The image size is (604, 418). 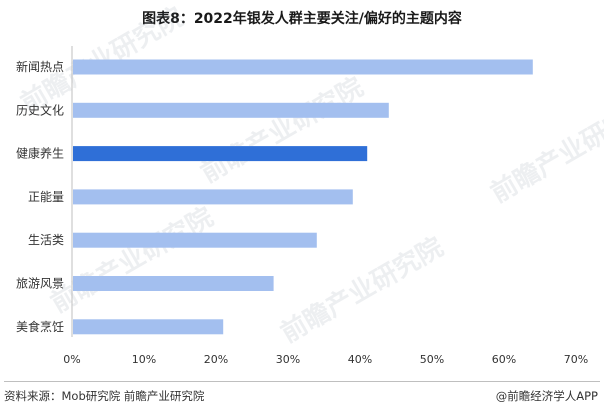 What do you see at coordinates (71, 359) in the screenshot?
I see `x-tick-label: 0%` at bounding box center [71, 359].